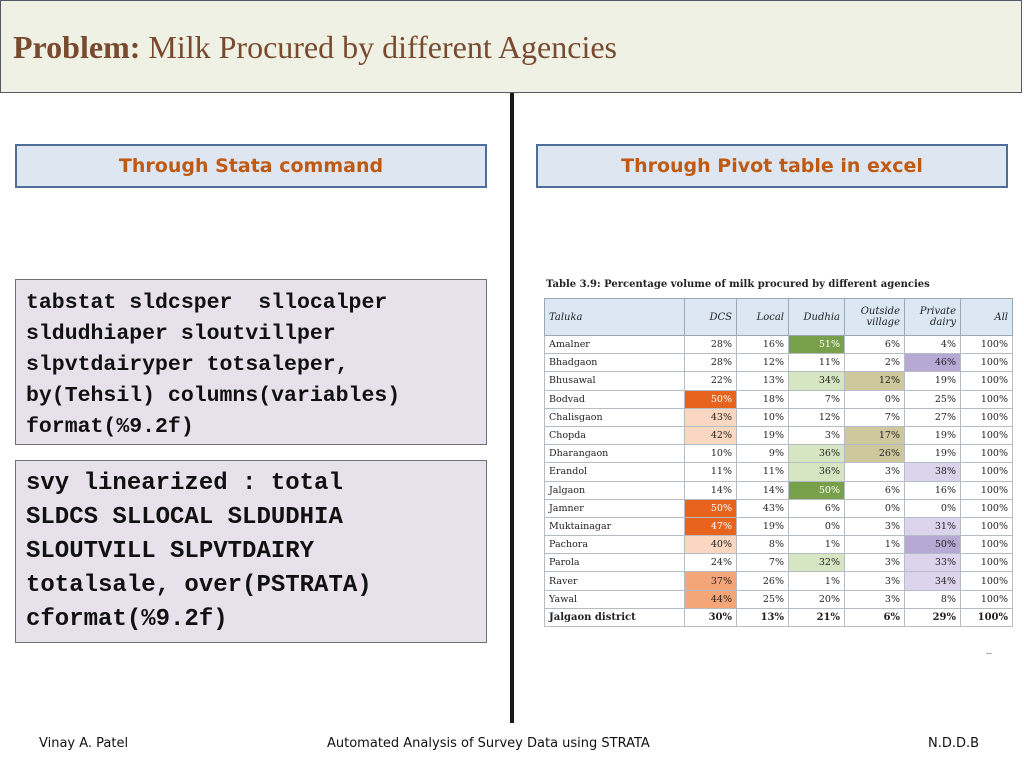  I want to click on total-value-cell: 100%, so click(986, 617).